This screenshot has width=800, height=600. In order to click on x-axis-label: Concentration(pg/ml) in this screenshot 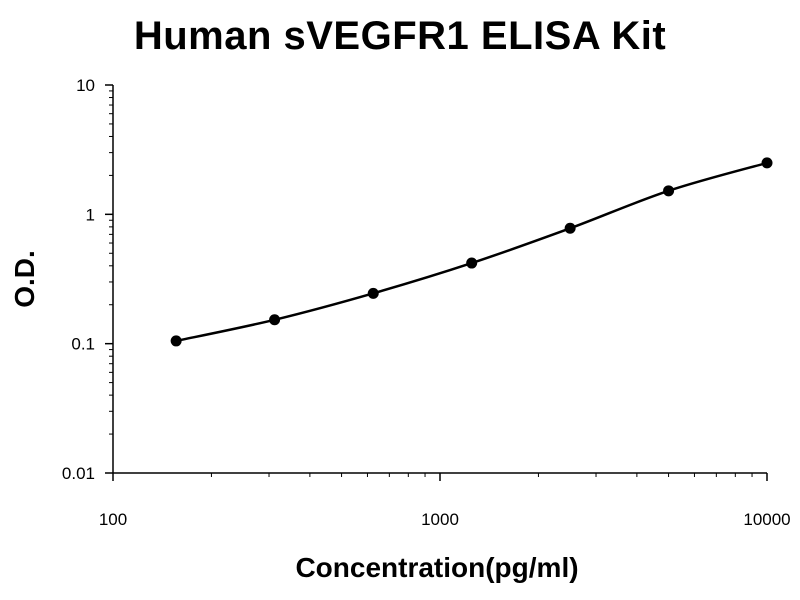, I will do `click(436, 567)`.